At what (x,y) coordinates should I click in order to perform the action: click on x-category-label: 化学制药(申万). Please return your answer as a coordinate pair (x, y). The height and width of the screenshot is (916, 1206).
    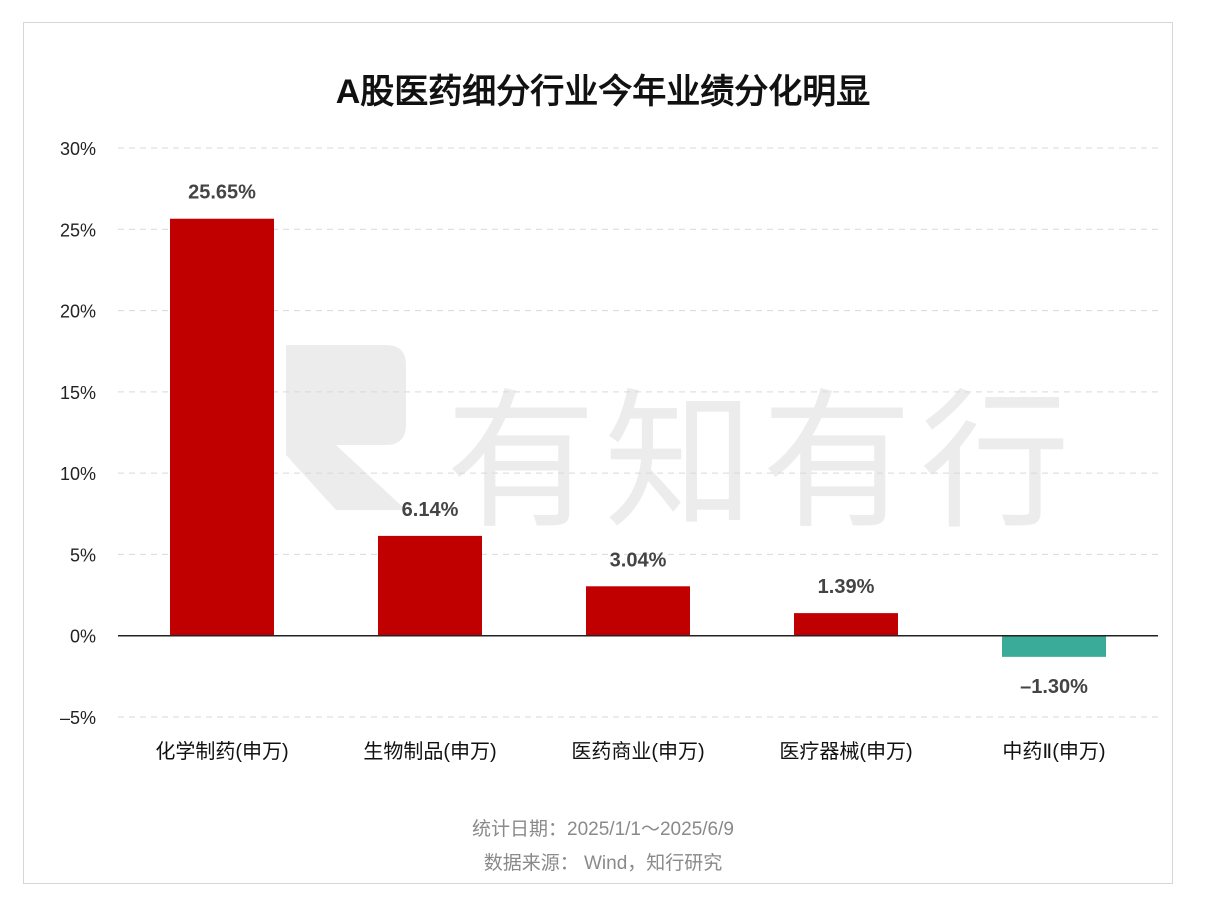
    Looking at the image, I should click on (221, 751).